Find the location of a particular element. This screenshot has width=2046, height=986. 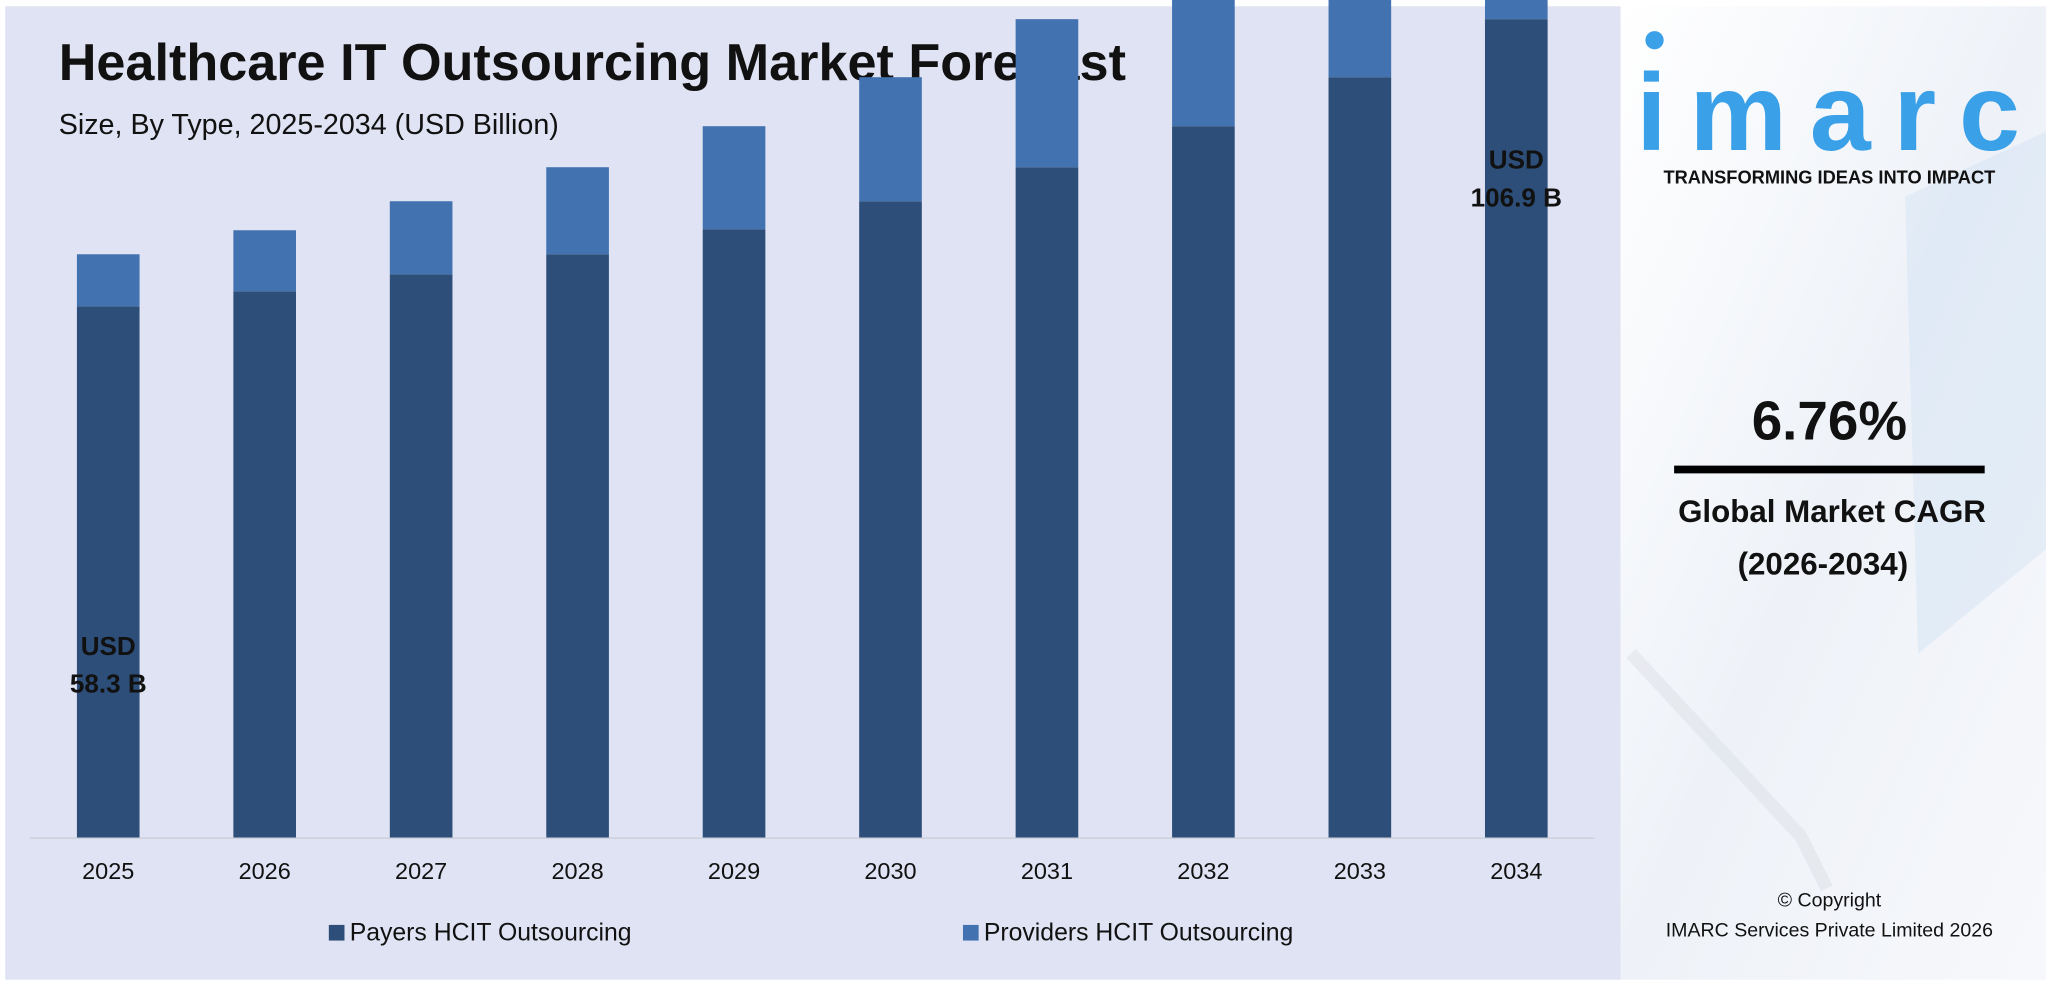

logo-dot is located at coordinates (1654, 40).